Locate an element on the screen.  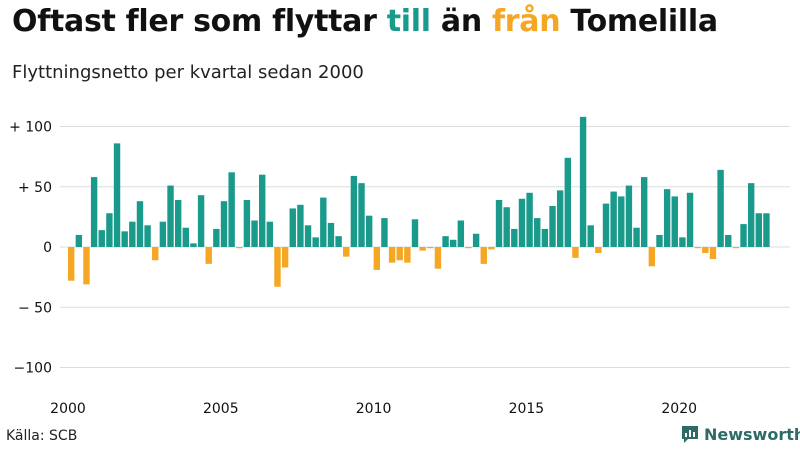
y-tick-label: −100 is located at coordinates (33, 369).